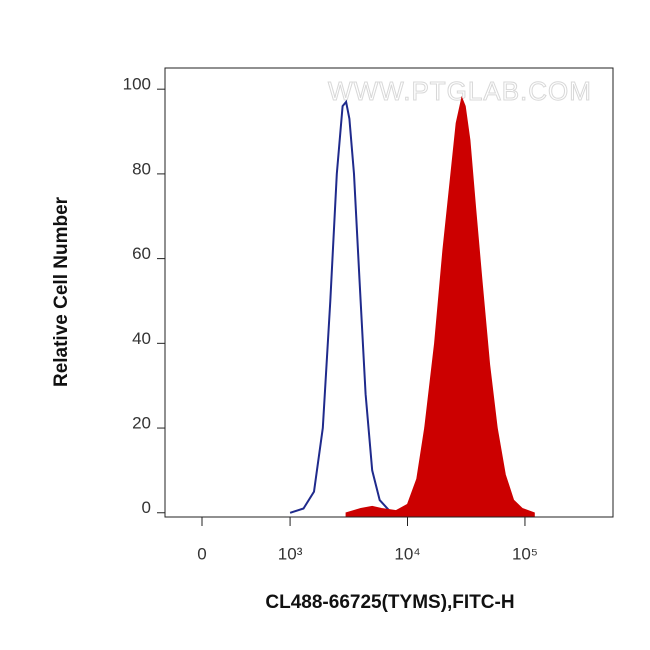 Image resolution: width=650 pixels, height=650 pixels. Describe the element at coordinates (141, 338) in the screenshot. I see `y-tick-label: 40` at that location.